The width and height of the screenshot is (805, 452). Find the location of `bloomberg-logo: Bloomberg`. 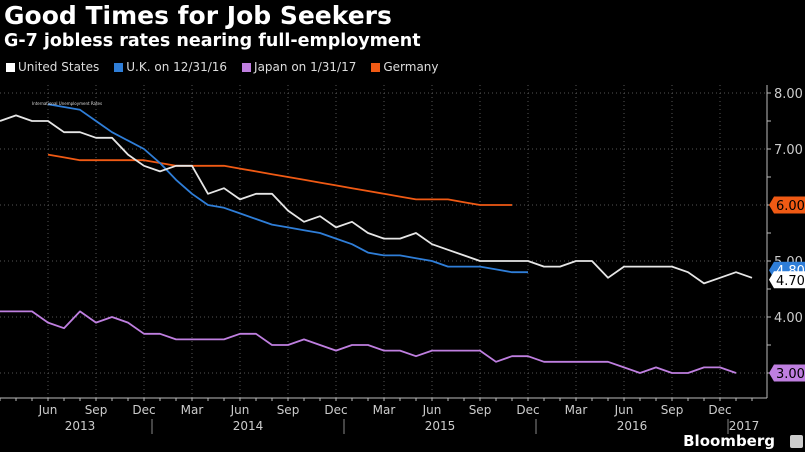

bloomberg-logo: Bloomberg is located at coordinates (729, 441).